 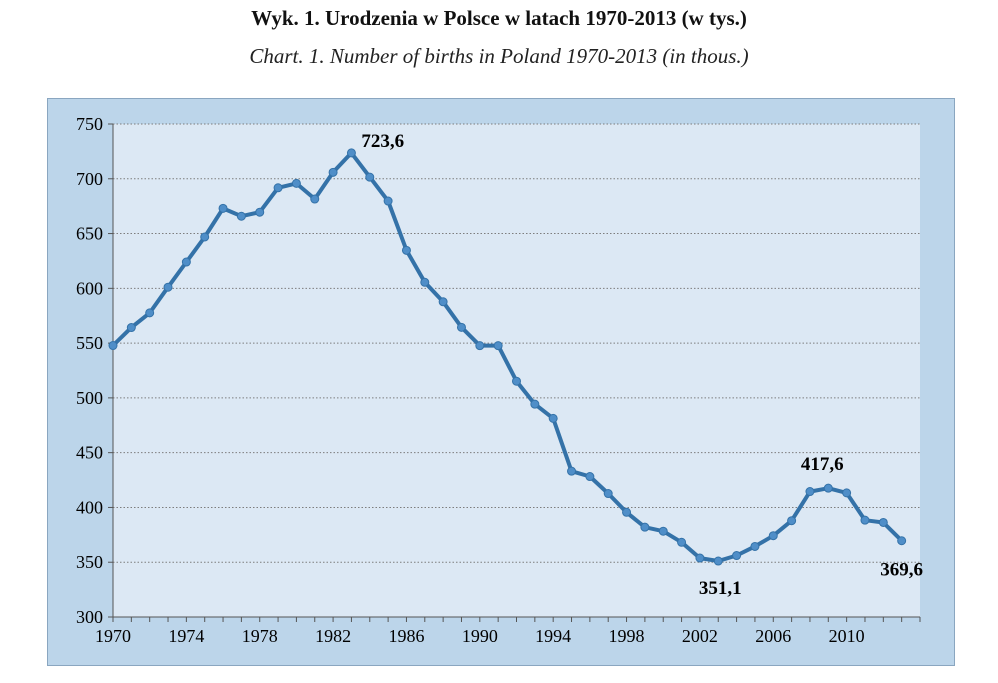 What do you see at coordinates (89, 453) in the screenshot?
I see `y-tick-label: 450` at bounding box center [89, 453].